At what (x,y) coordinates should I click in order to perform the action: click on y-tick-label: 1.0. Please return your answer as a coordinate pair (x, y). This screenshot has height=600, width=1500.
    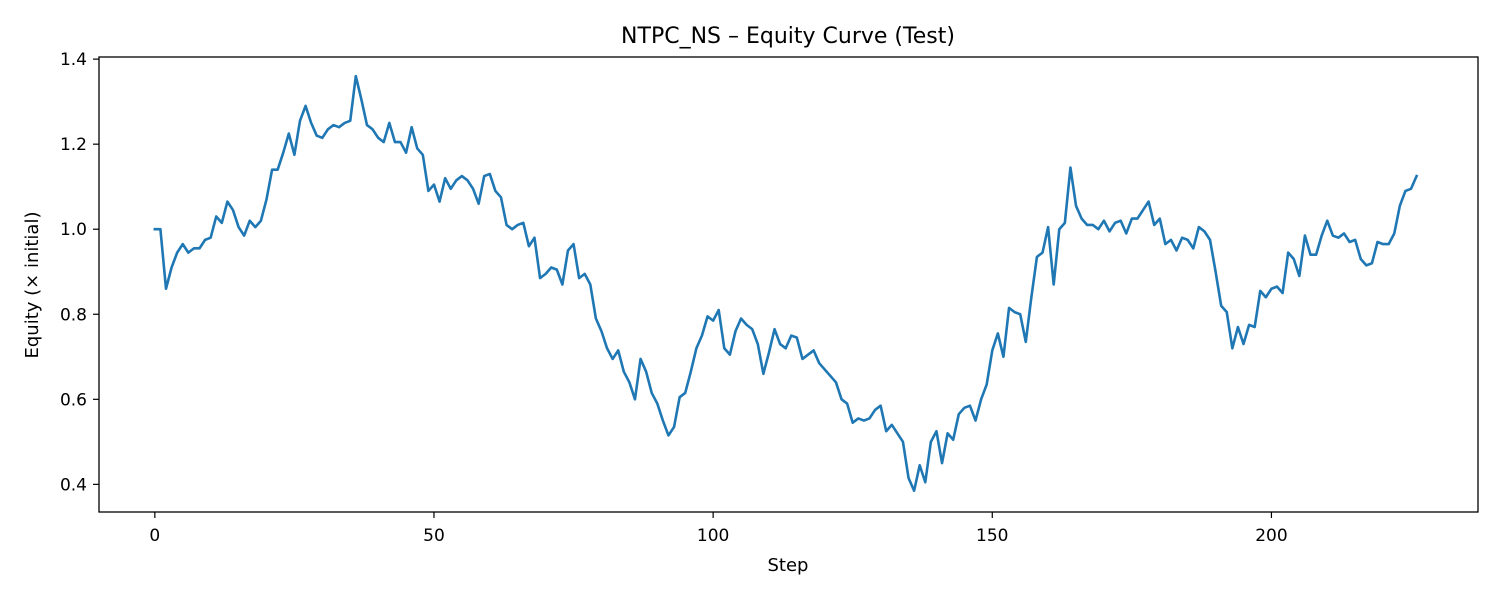
    Looking at the image, I should click on (73, 230).